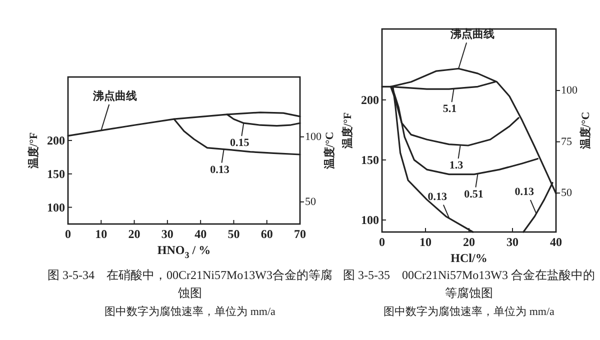  Describe the element at coordinates (456, 166) in the screenshot. I see `annotation: 1.3` at that location.